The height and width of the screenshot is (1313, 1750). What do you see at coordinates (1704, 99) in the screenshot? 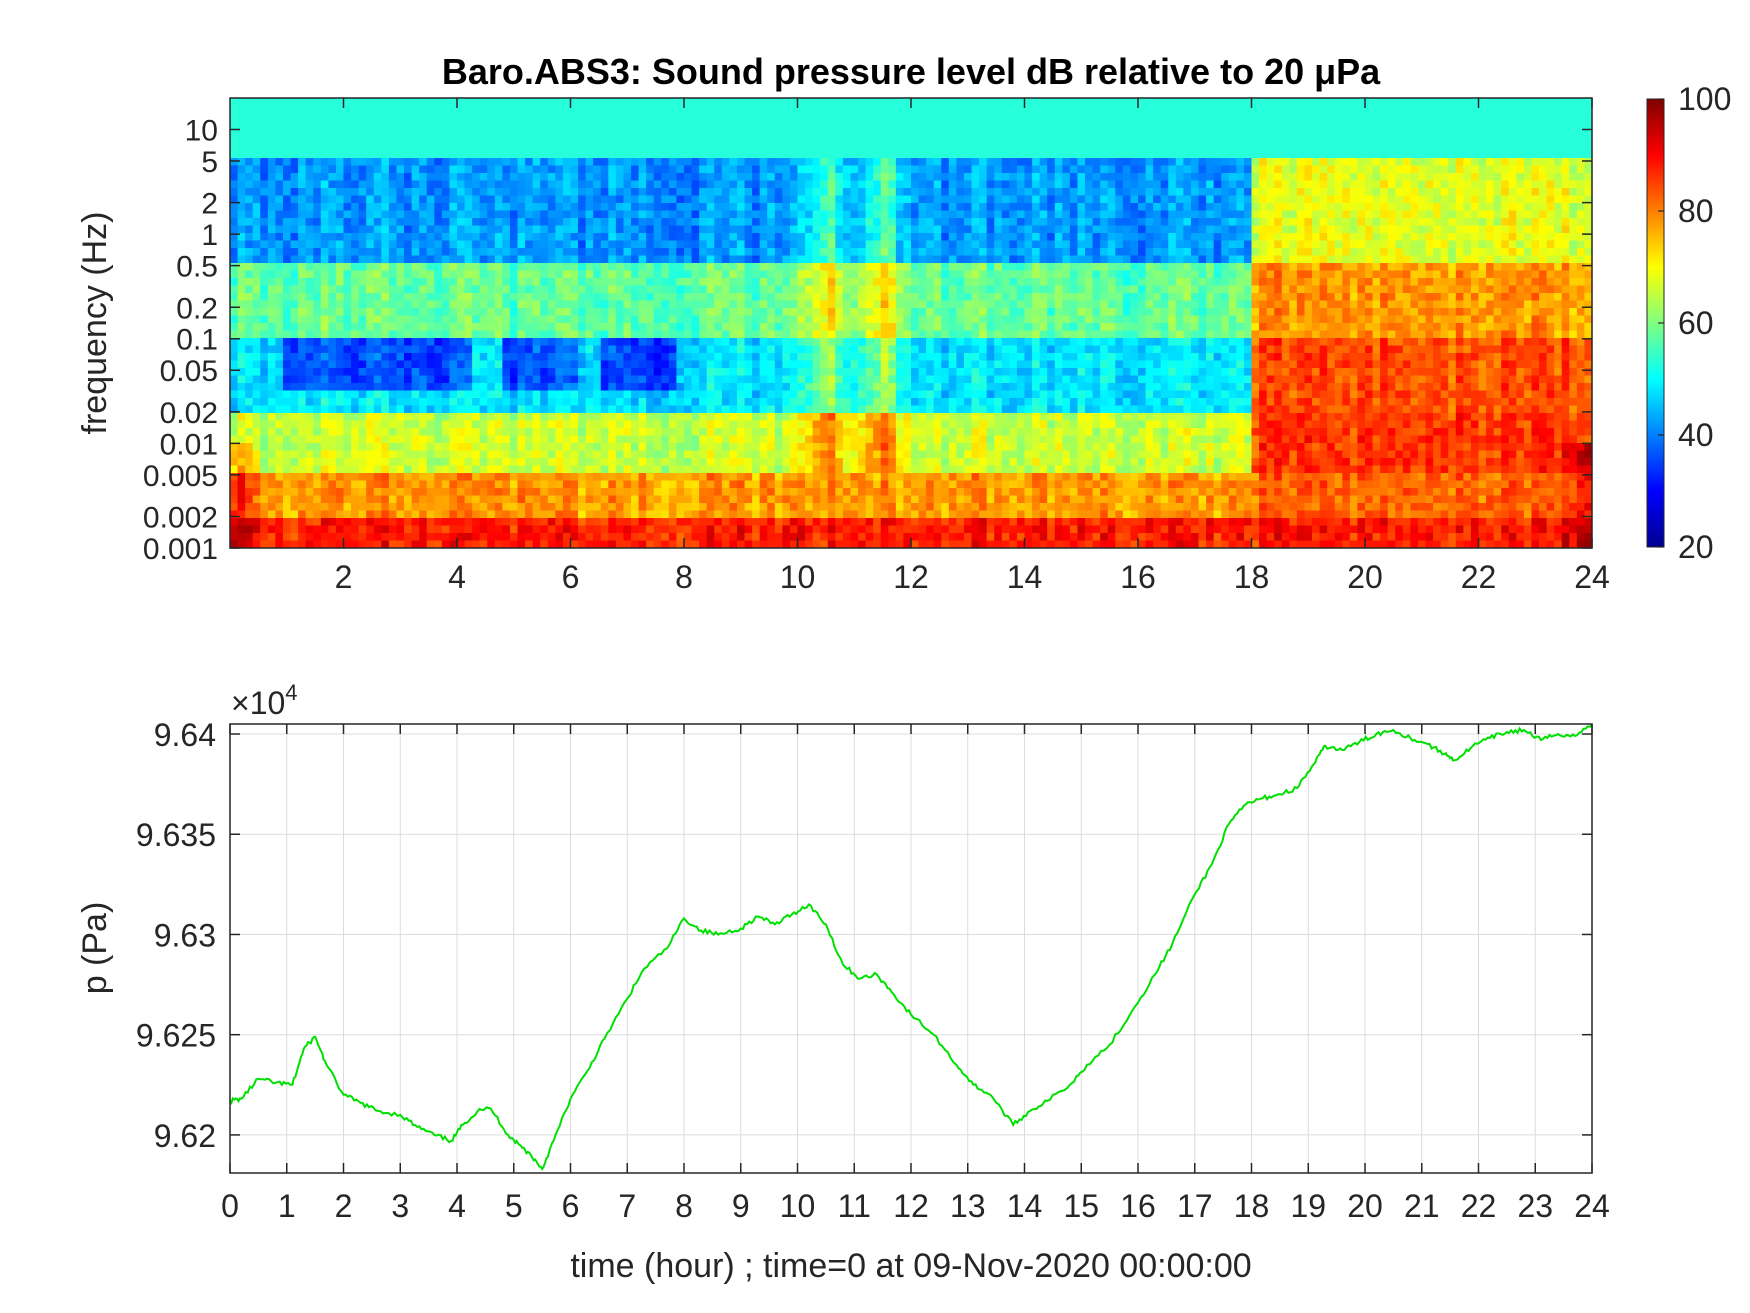
I see `colorbar-tick-label: 100` at bounding box center [1704, 99].